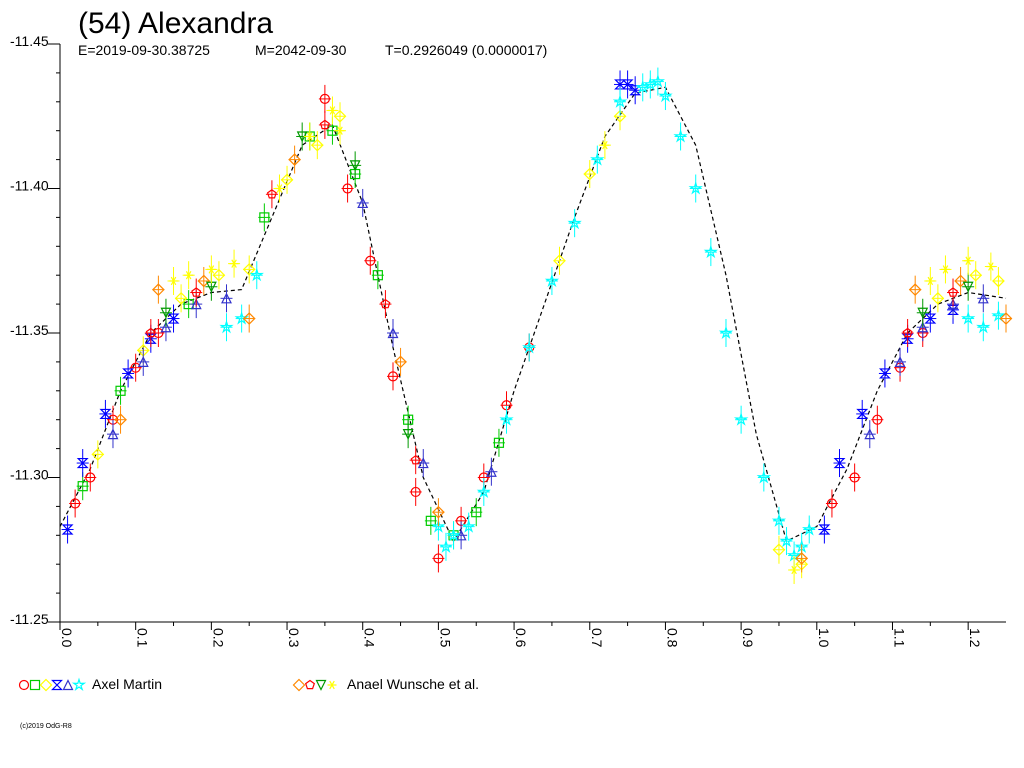 This screenshot has height=768, width=1024. Describe the element at coordinates (332, 685) in the screenshot. I see `legend-symbol-asterisk` at that location.